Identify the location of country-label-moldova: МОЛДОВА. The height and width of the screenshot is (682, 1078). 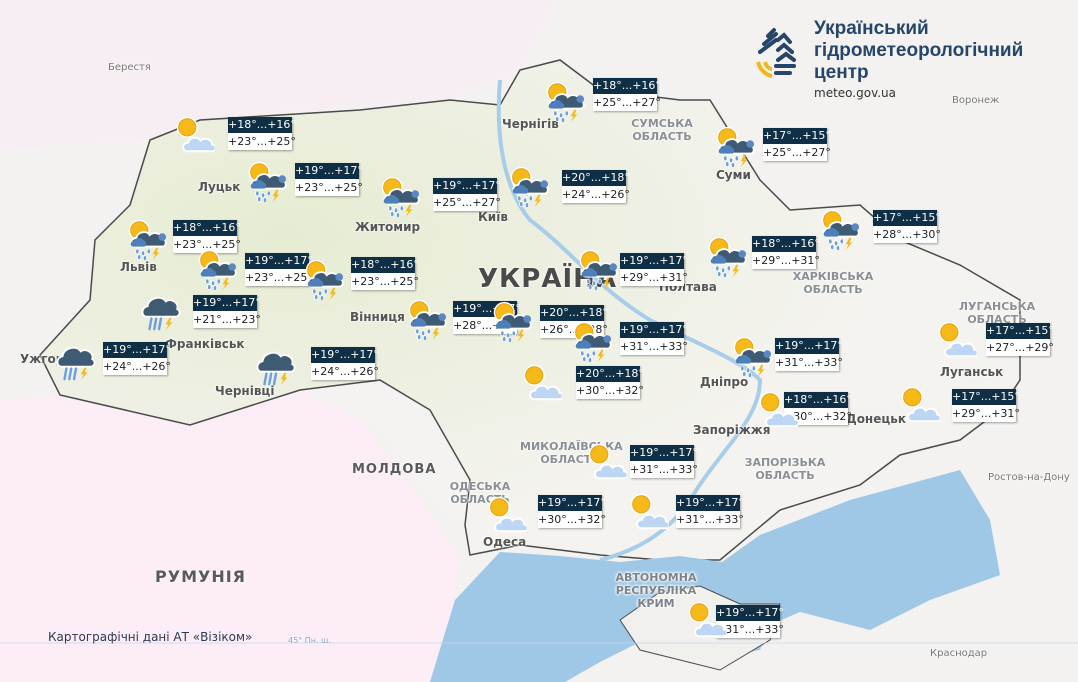
(394, 469).